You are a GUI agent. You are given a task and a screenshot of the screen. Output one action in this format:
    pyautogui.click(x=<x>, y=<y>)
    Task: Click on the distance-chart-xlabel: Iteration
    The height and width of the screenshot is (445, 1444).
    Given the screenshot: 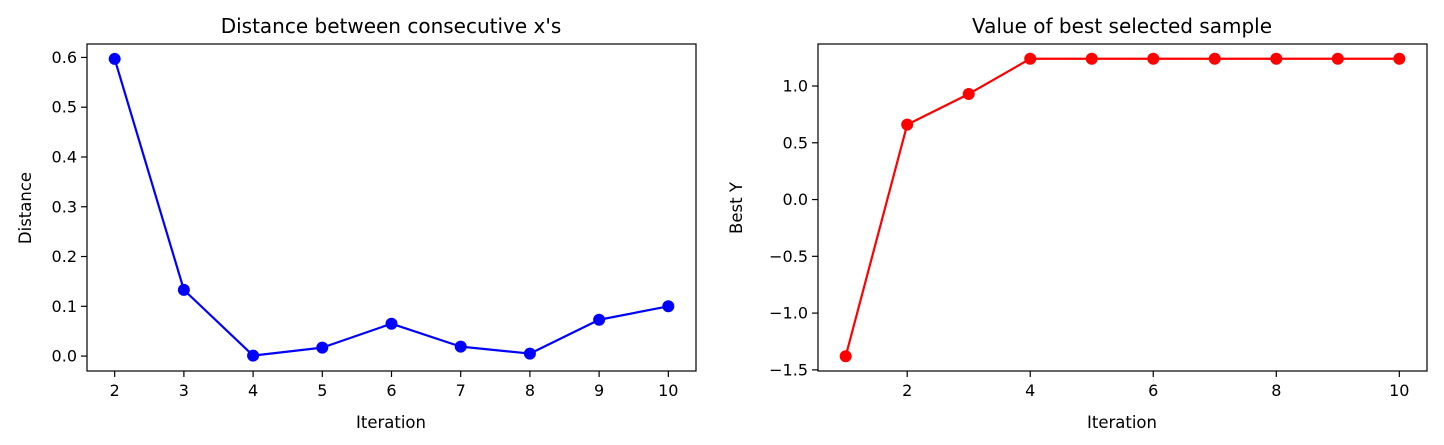 What is the action you would take?
    pyautogui.click(x=391, y=422)
    